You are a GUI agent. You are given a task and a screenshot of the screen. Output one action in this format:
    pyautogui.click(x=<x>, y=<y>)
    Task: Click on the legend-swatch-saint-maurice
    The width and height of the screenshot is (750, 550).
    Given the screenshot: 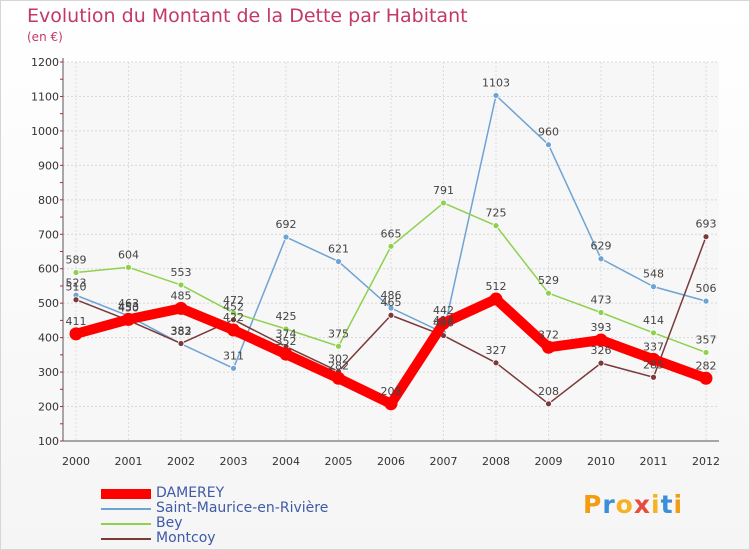 What is the action you would take?
    pyautogui.click(x=126, y=509)
    